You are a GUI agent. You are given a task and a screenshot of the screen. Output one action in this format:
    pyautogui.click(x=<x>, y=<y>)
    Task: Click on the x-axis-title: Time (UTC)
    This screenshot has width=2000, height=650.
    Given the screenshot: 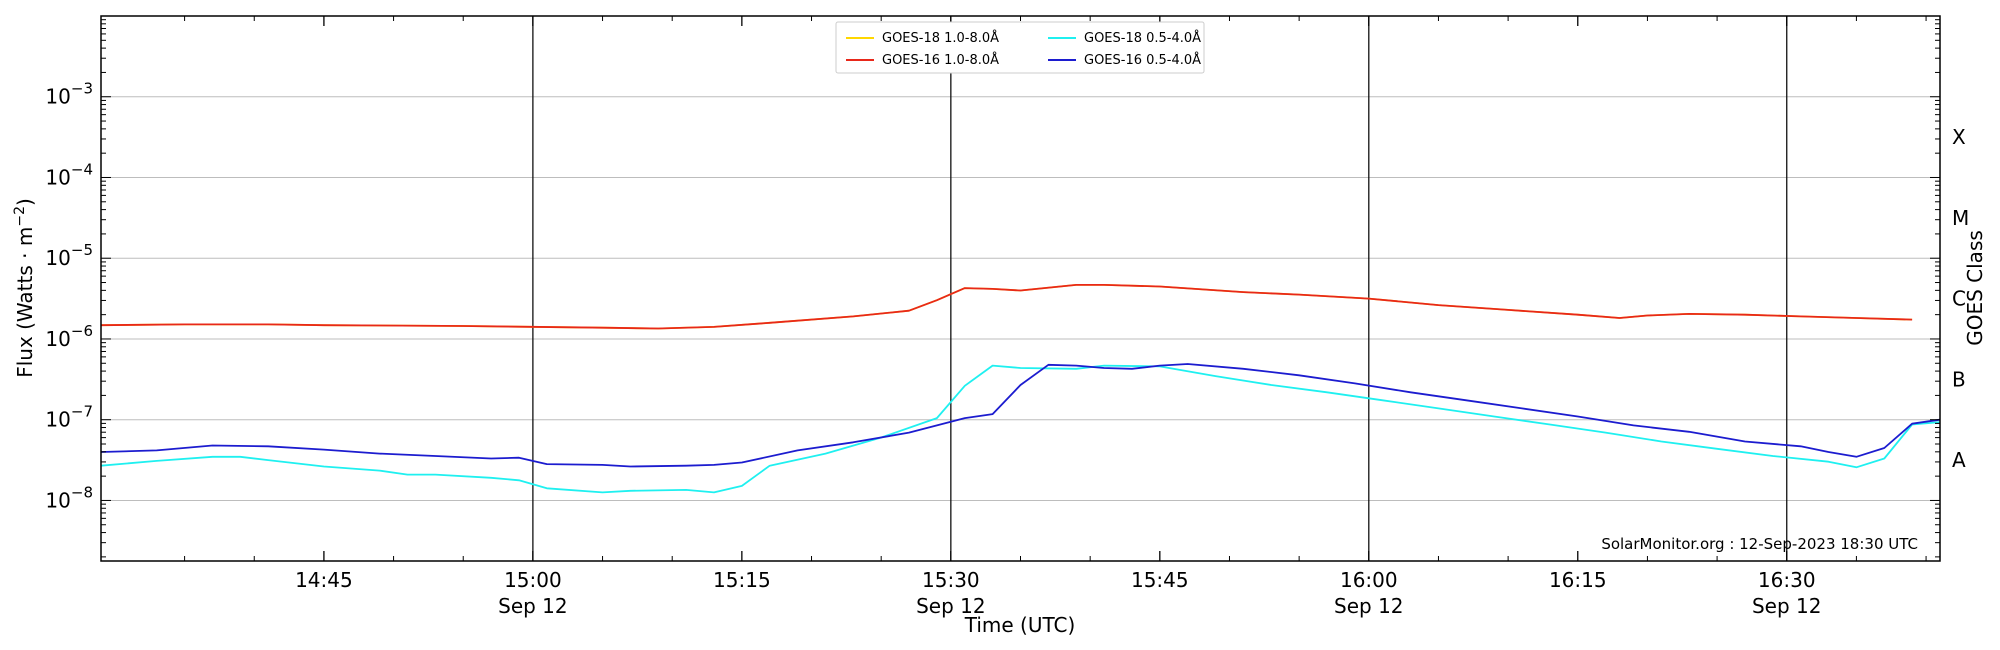 What is the action you would take?
    pyautogui.click(x=1020, y=625)
    